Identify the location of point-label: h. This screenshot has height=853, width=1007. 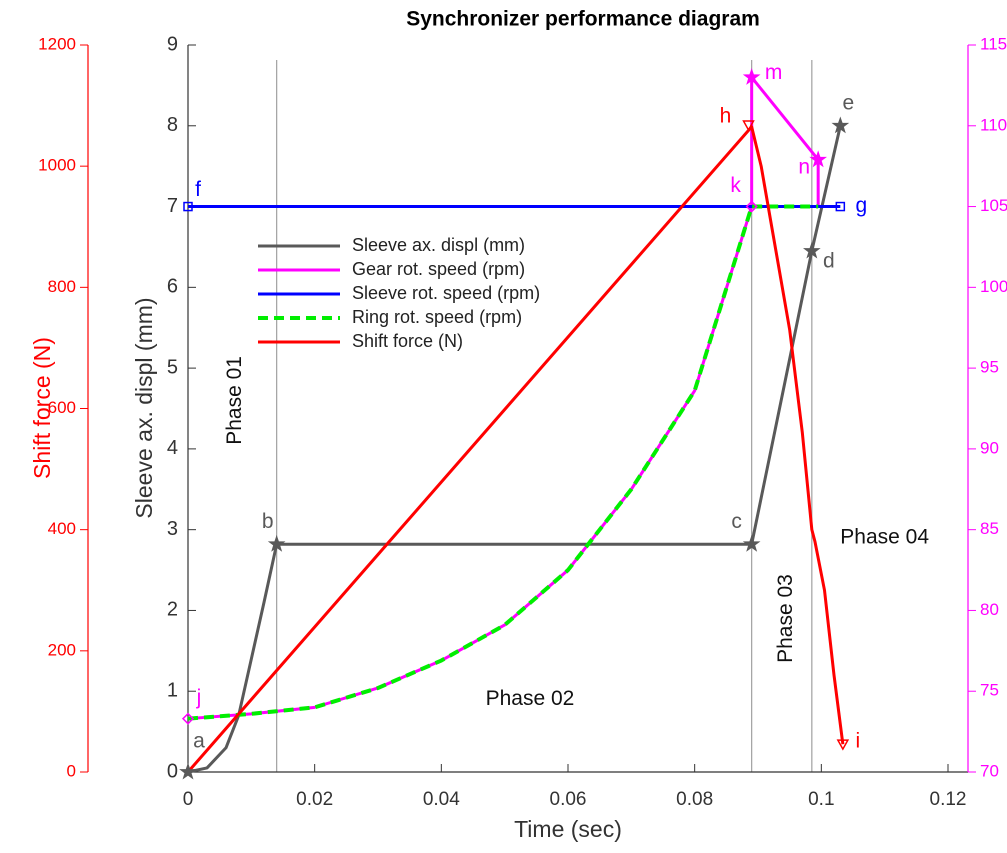
(726, 116).